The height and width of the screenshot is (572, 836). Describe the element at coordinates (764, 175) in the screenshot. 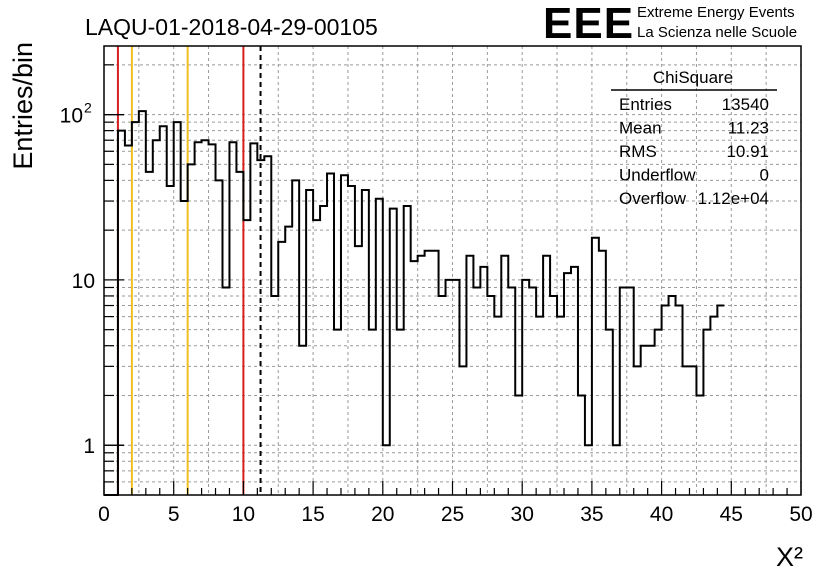

I see `stats-value: 0` at that location.